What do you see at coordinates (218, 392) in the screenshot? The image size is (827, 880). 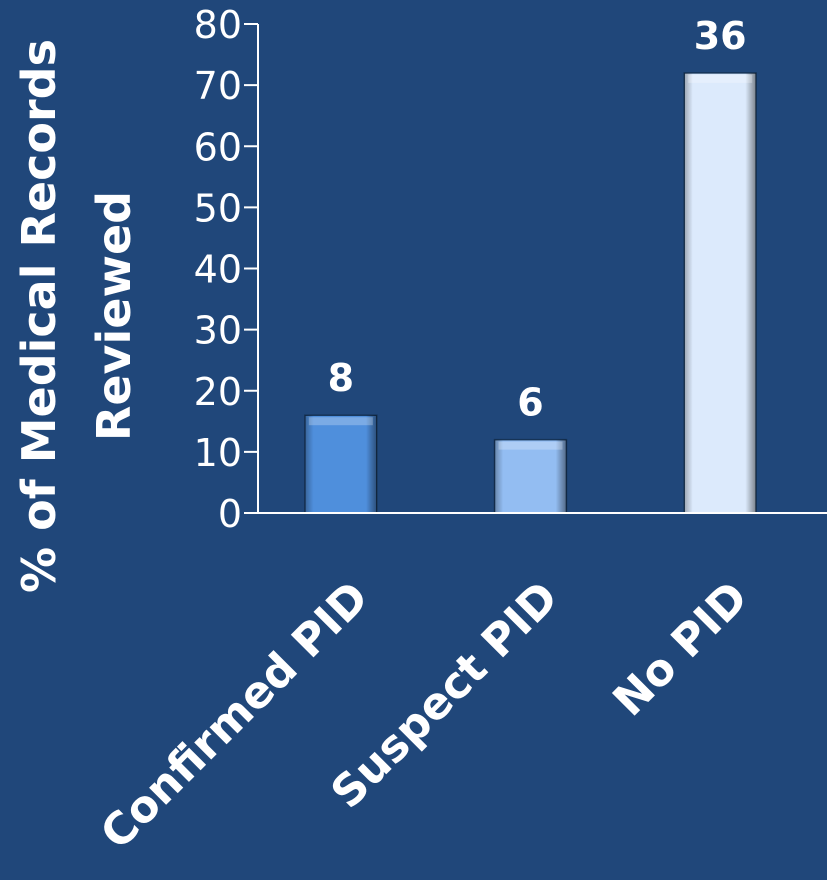 I see `y-tick-label: 20` at bounding box center [218, 392].